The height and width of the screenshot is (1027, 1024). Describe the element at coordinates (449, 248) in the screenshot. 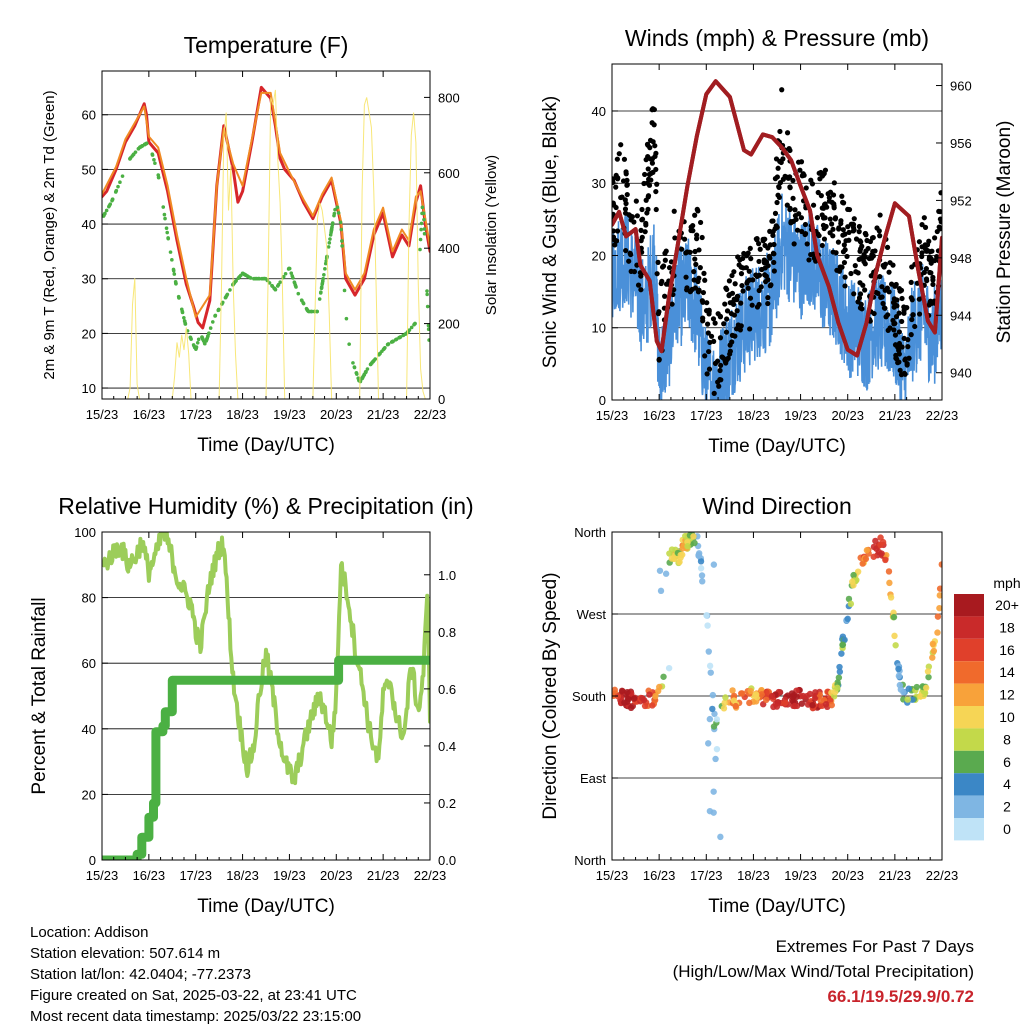

I see `y-right-tick-label: 400` at that location.